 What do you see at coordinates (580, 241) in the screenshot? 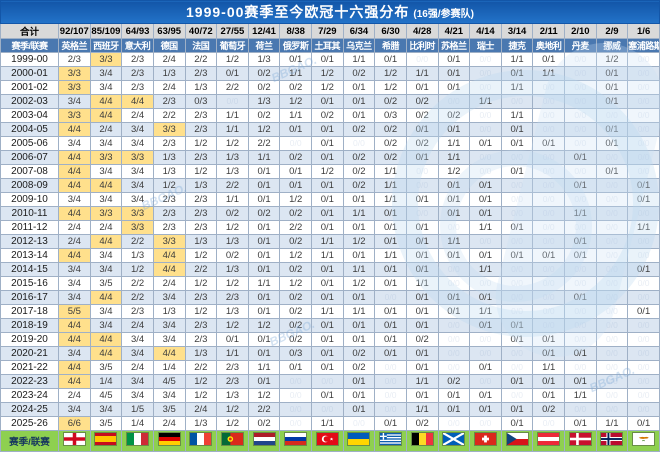
I see `value-cell-denmark: 0/1` at bounding box center [580, 241].